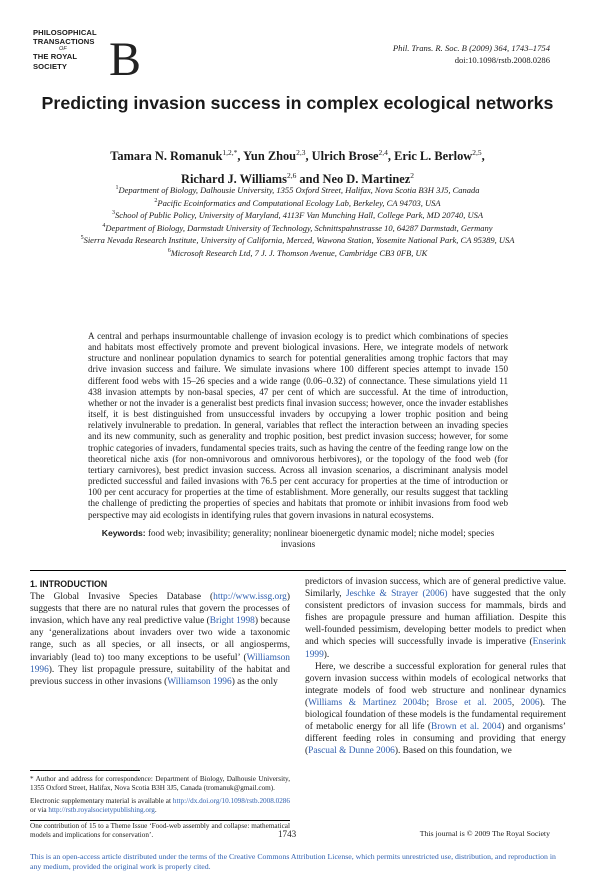 The width and height of the screenshot is (595, 872). I want to click on logo-of: OF, so click(63, 49).